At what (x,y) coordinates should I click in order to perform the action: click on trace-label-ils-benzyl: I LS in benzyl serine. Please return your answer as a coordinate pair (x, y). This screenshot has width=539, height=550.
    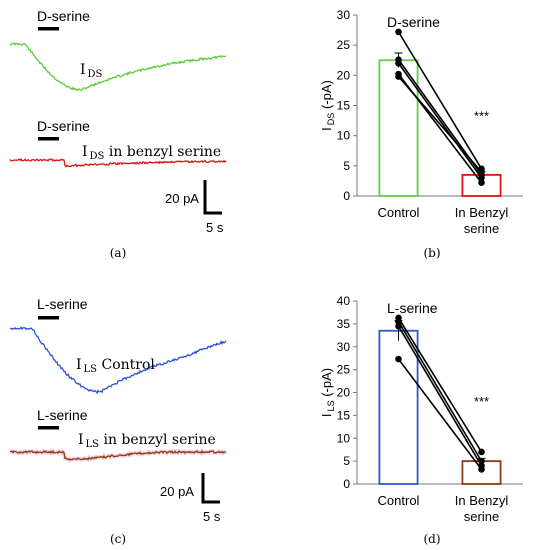
    Looking at the image, I should click on (147, 441).